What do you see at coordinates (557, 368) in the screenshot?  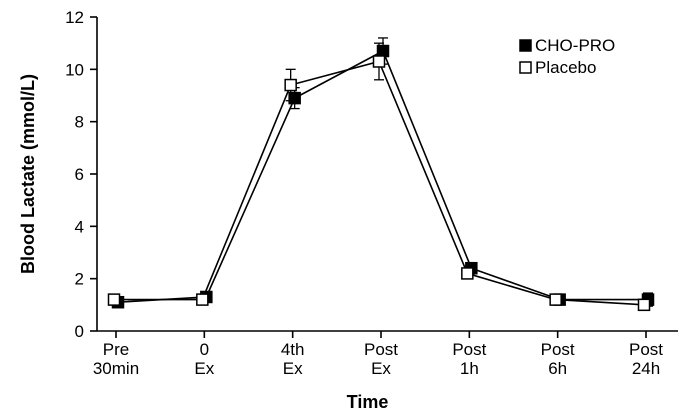 I see `x-tick-label: 6h` at bounding box center [557, 368].